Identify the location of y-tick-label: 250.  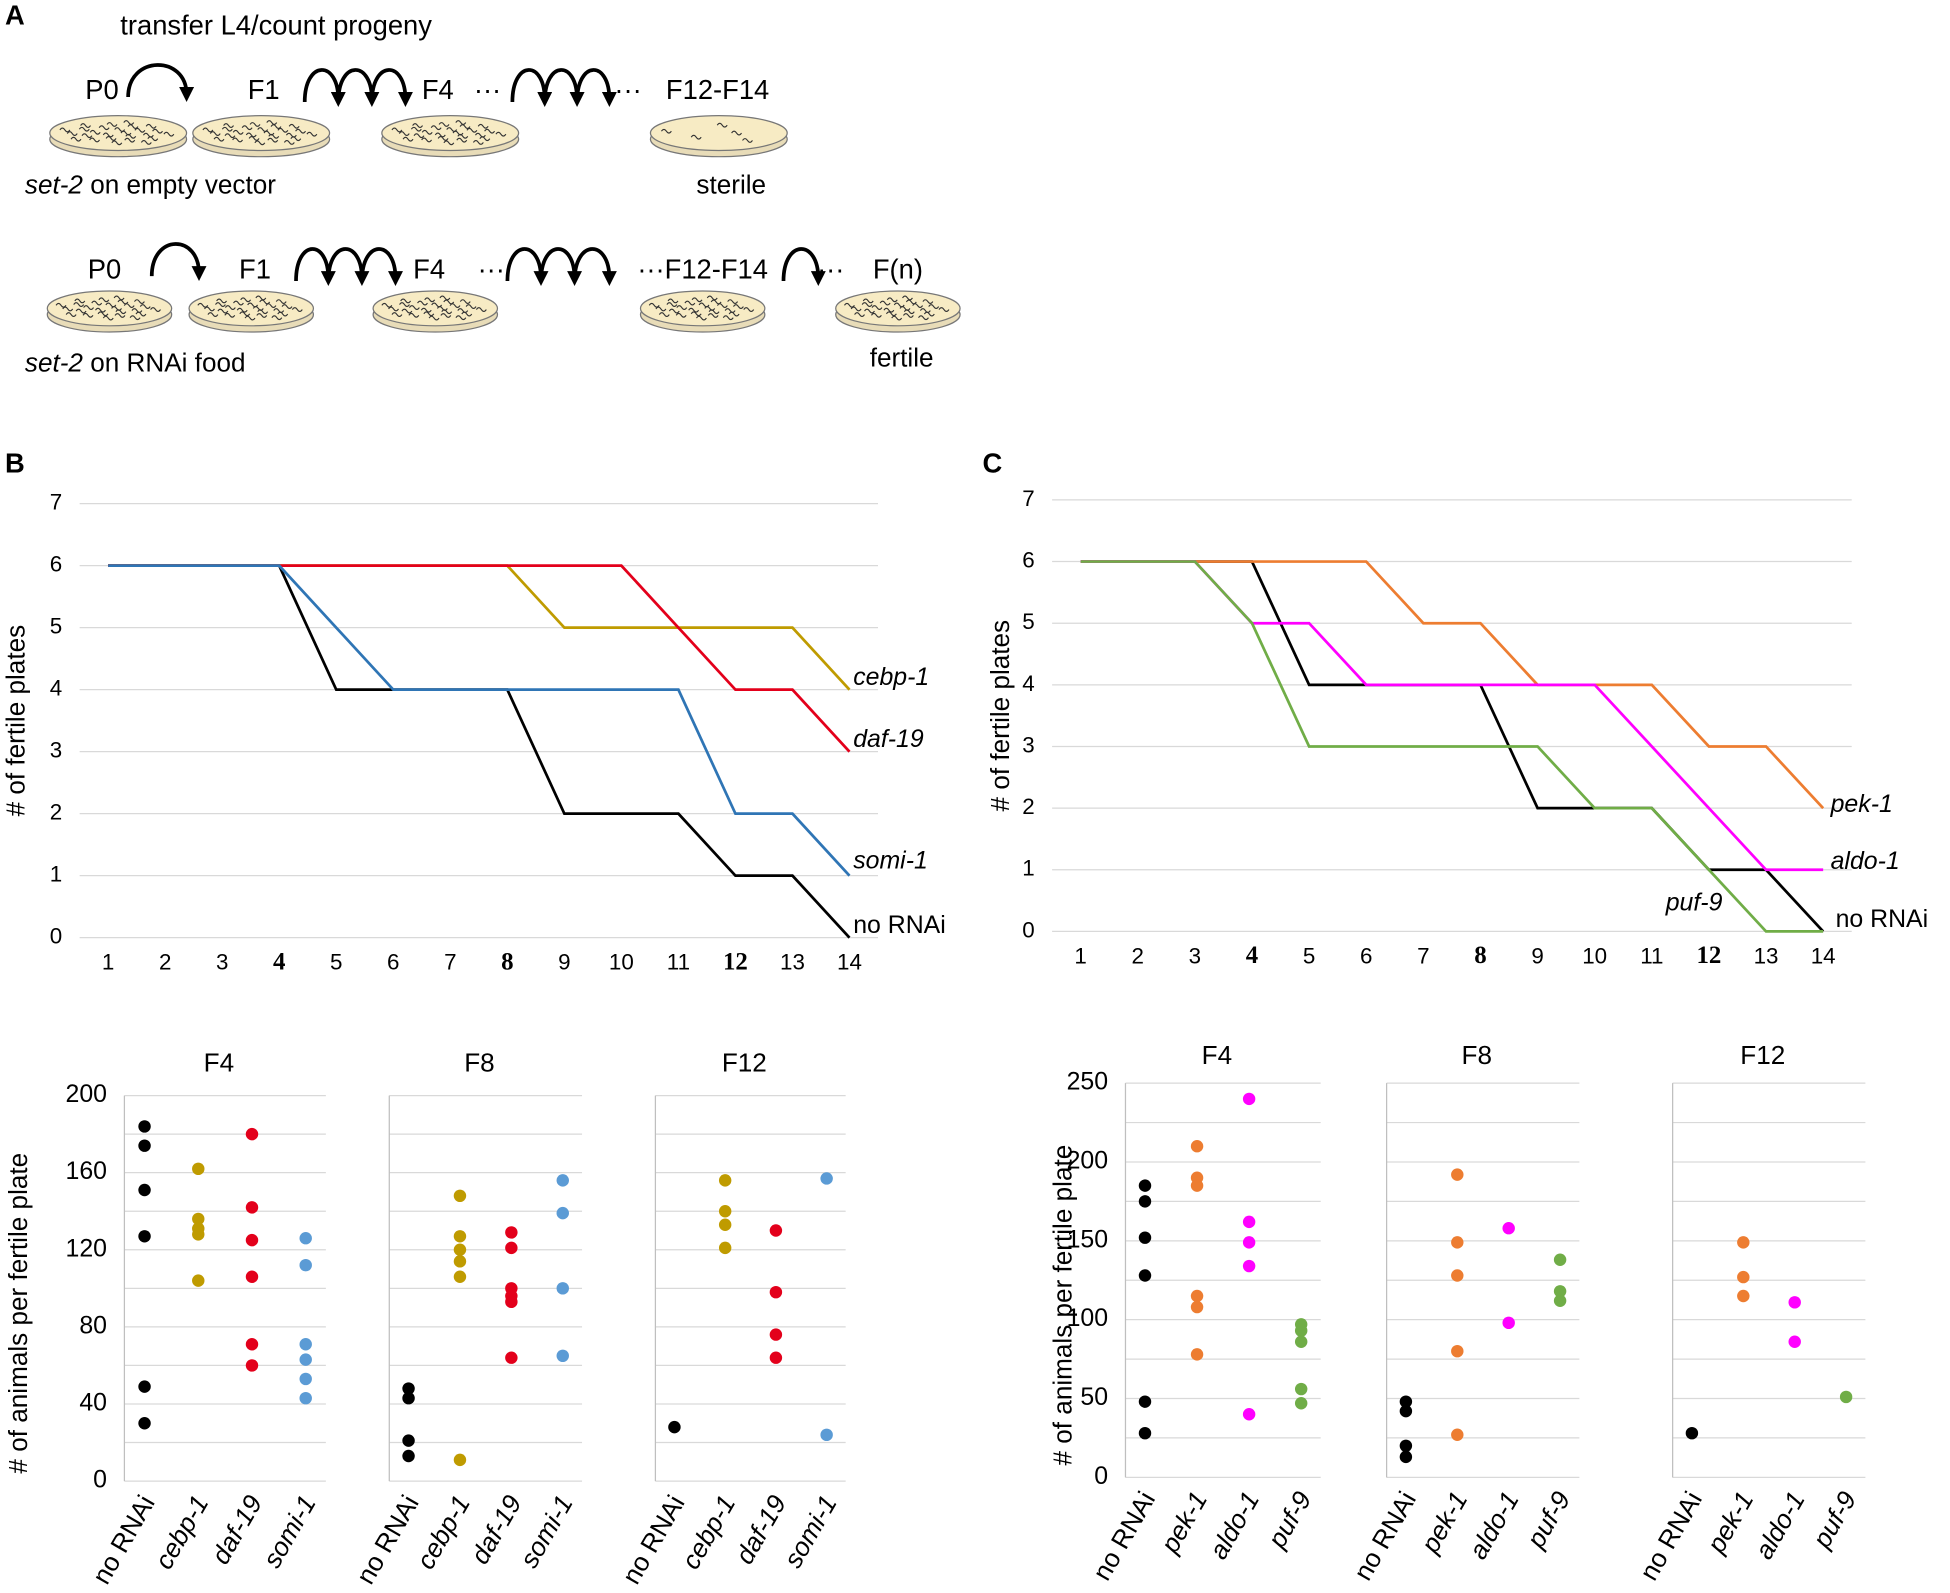
(1087, 1082).